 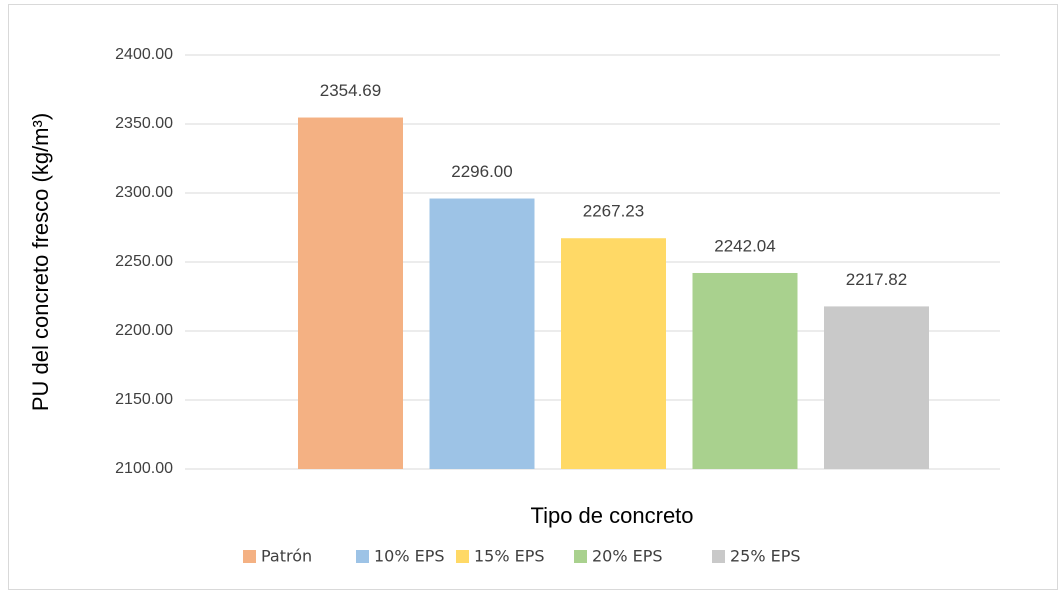 I want to click on y-tick-label: 2100.00, so click(x=144, y=468).